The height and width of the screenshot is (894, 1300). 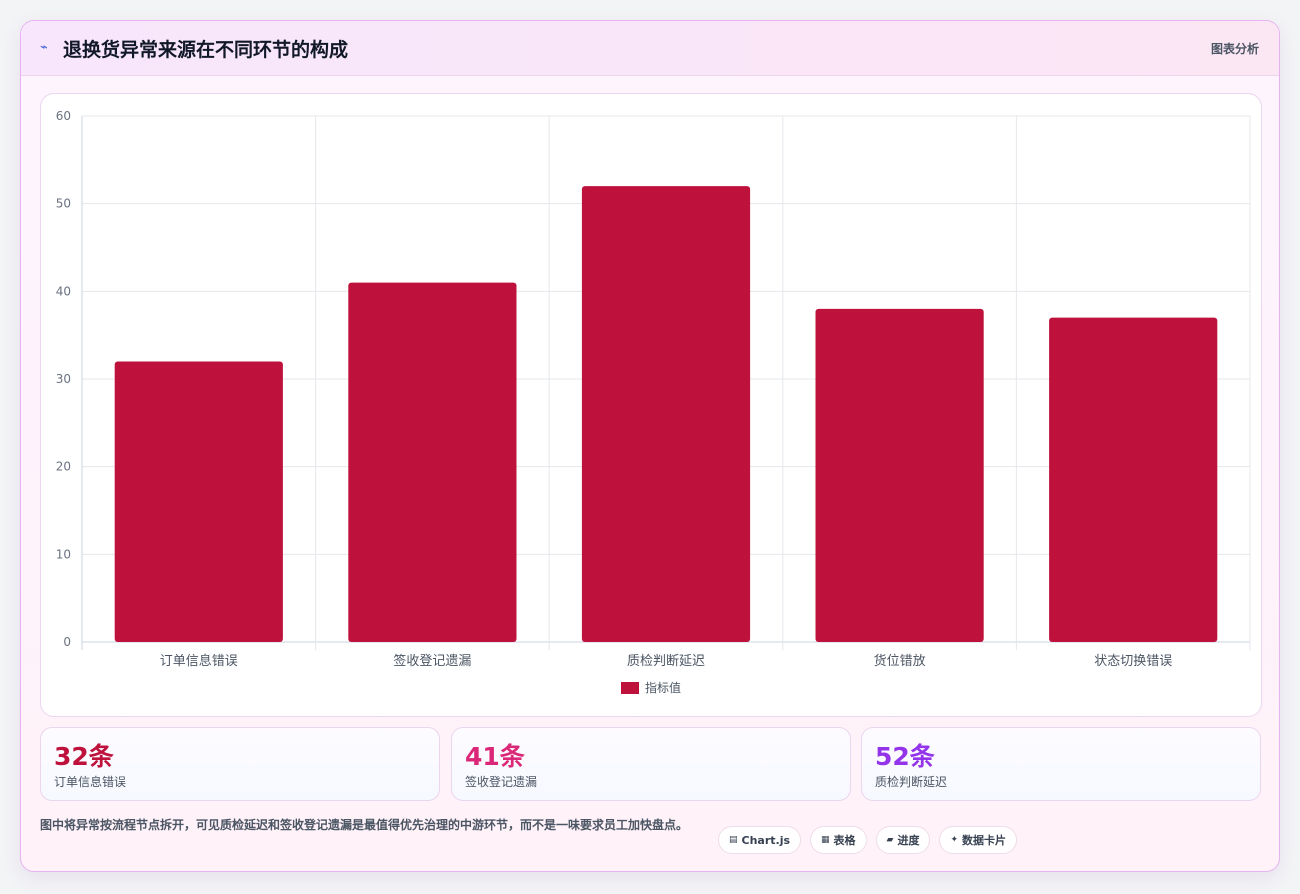 I want to click on trend-icon: ⌁, so click(x=44, y=47).